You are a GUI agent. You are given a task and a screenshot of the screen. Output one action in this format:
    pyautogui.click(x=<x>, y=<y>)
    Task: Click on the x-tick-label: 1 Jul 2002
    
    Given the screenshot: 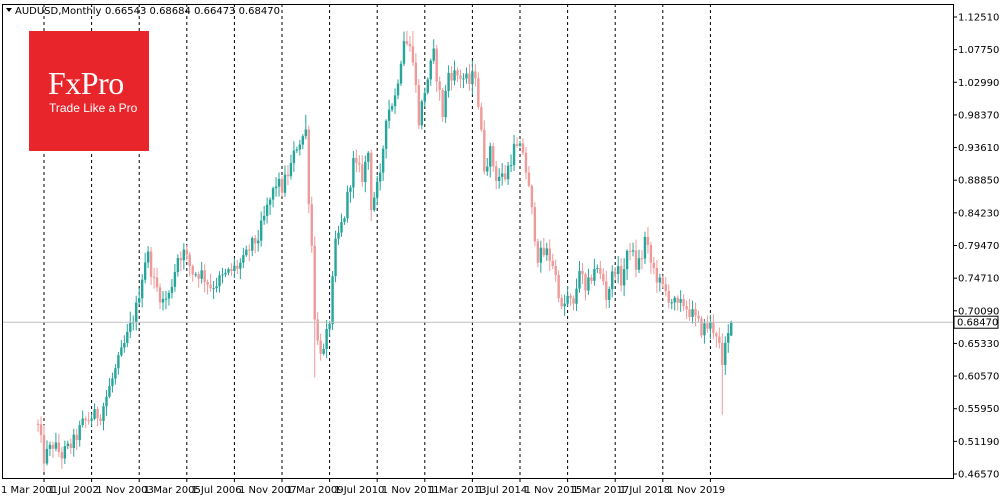 What is the action you would take?
    pyautogui.click(x=74, y=490)
    